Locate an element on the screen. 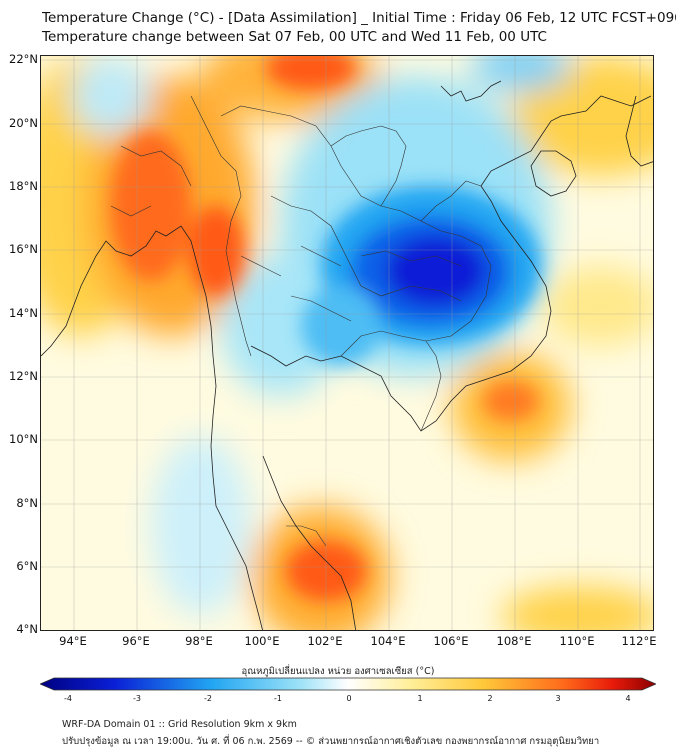 The width and height of the screenshot is (676, 756). lat-label: 8°N is located at coordinates (27, 503).